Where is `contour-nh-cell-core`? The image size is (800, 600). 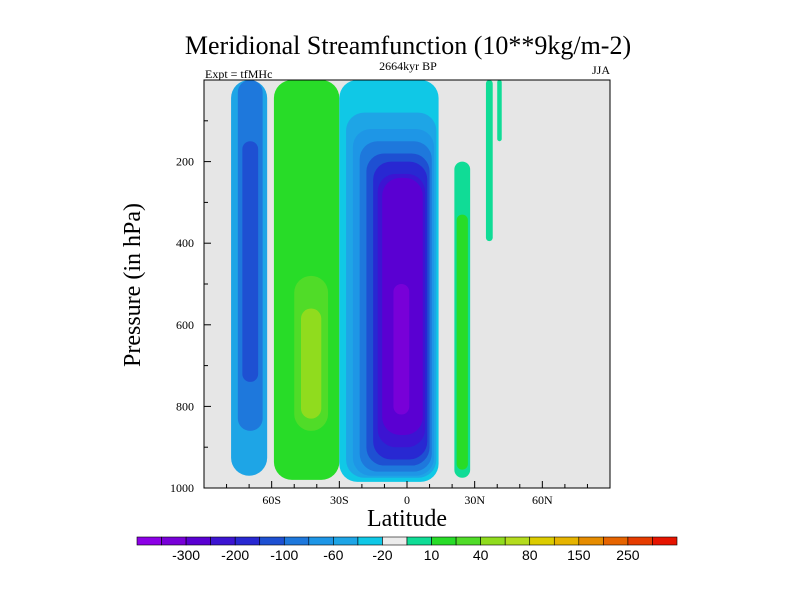
contour-nh-cell-core is located at coordinates (462, 342).